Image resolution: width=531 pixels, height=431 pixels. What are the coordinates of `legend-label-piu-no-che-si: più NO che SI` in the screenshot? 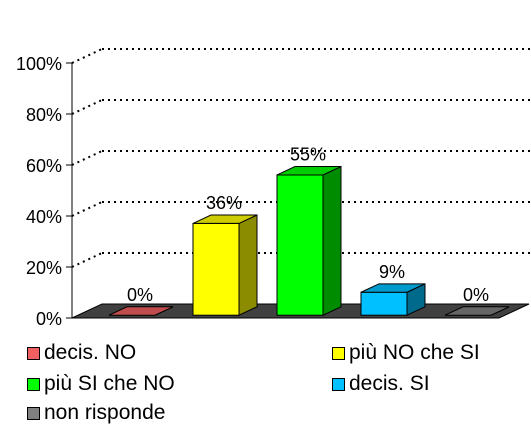 It's located at (414, 352).